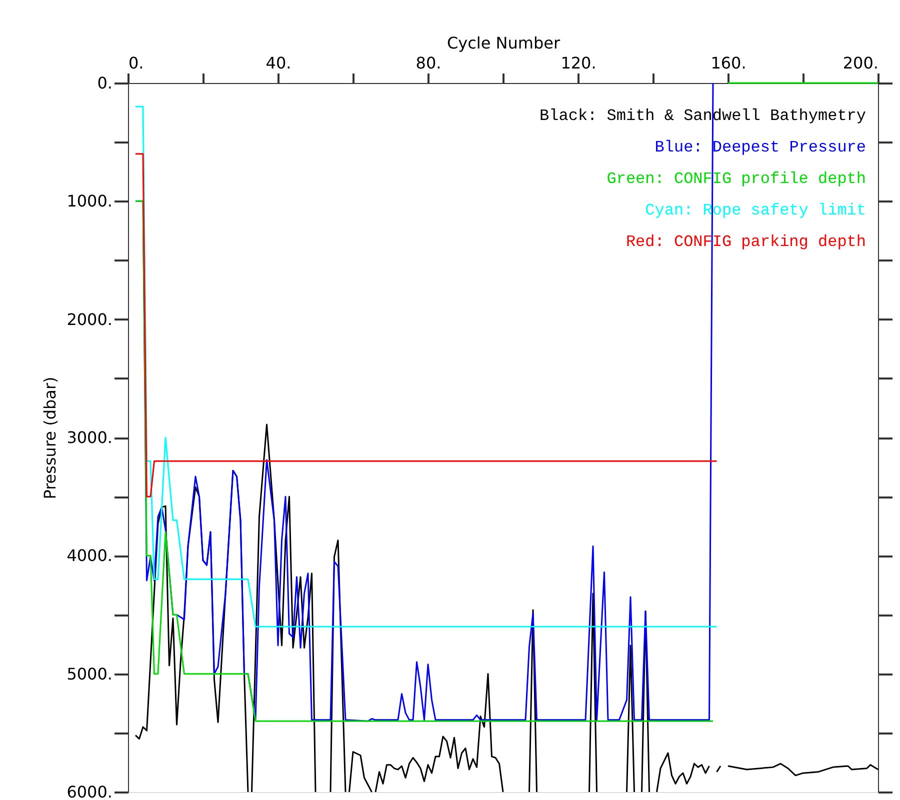 This screenshot has height=800, width=900. I want to click on y-tick-label: 6000., so click(89, 791).